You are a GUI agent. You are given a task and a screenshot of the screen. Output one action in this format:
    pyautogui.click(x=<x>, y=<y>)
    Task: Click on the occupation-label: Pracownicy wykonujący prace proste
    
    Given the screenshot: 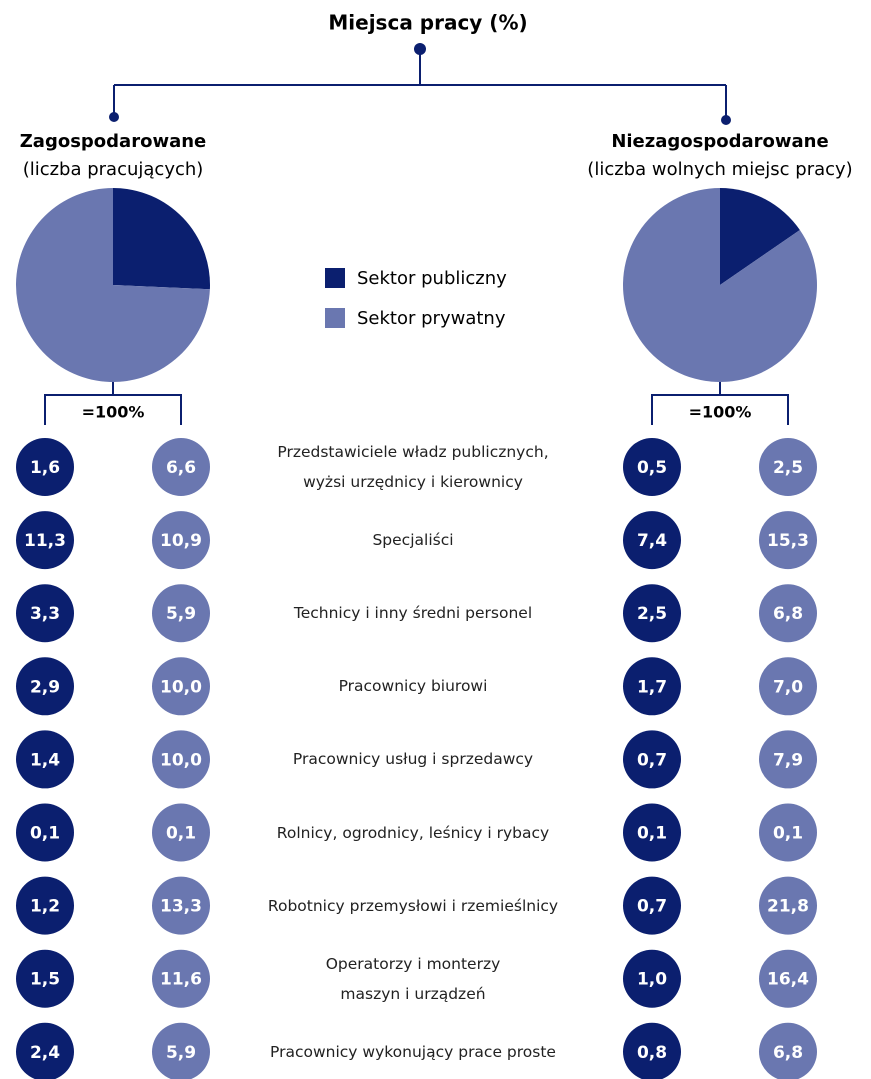 What is the action you would take?
    pyautogui.click(x=413, y=1051)
    